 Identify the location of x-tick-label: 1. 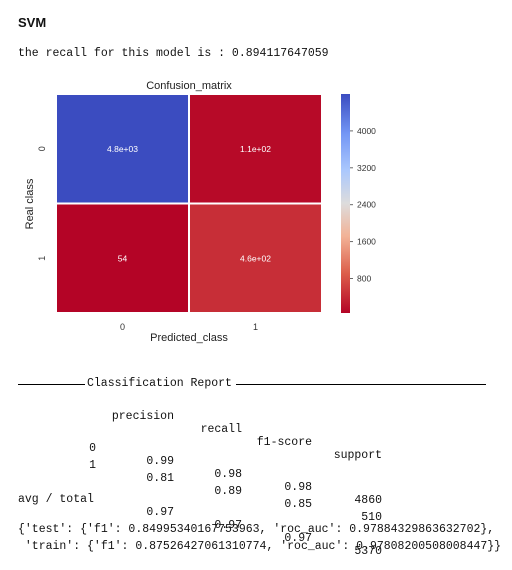
(255, 327).